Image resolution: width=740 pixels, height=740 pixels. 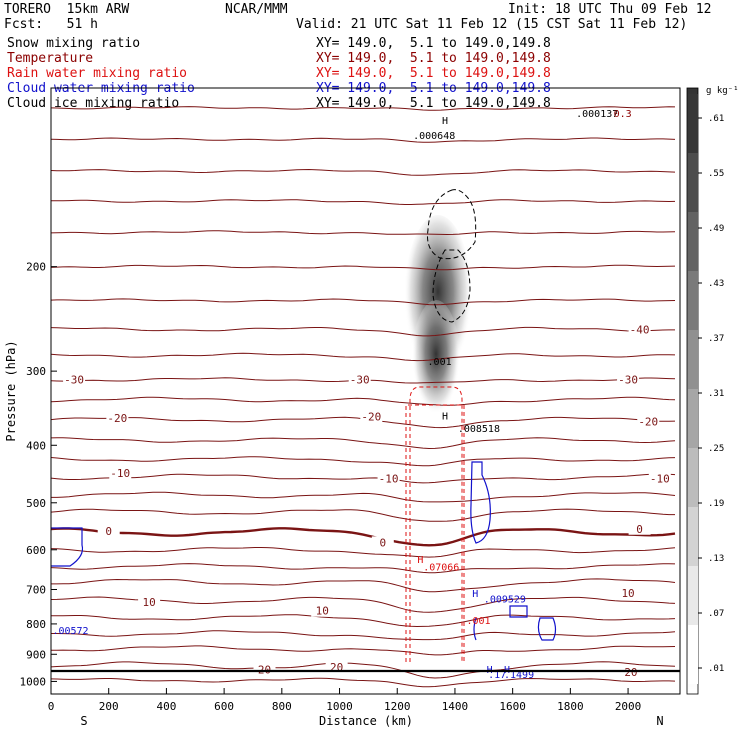 I want to click on cloud-water-contour-lower-b, so click(x=518, y=611).